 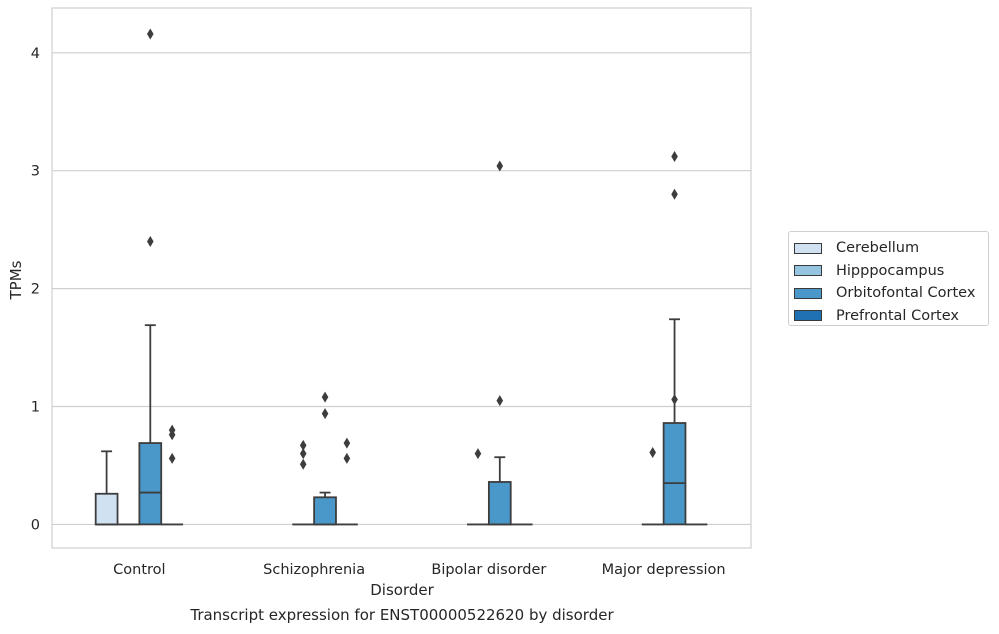 I want to click on legend-item: Orbitofontal Cortex, so click(x=891, y=293).